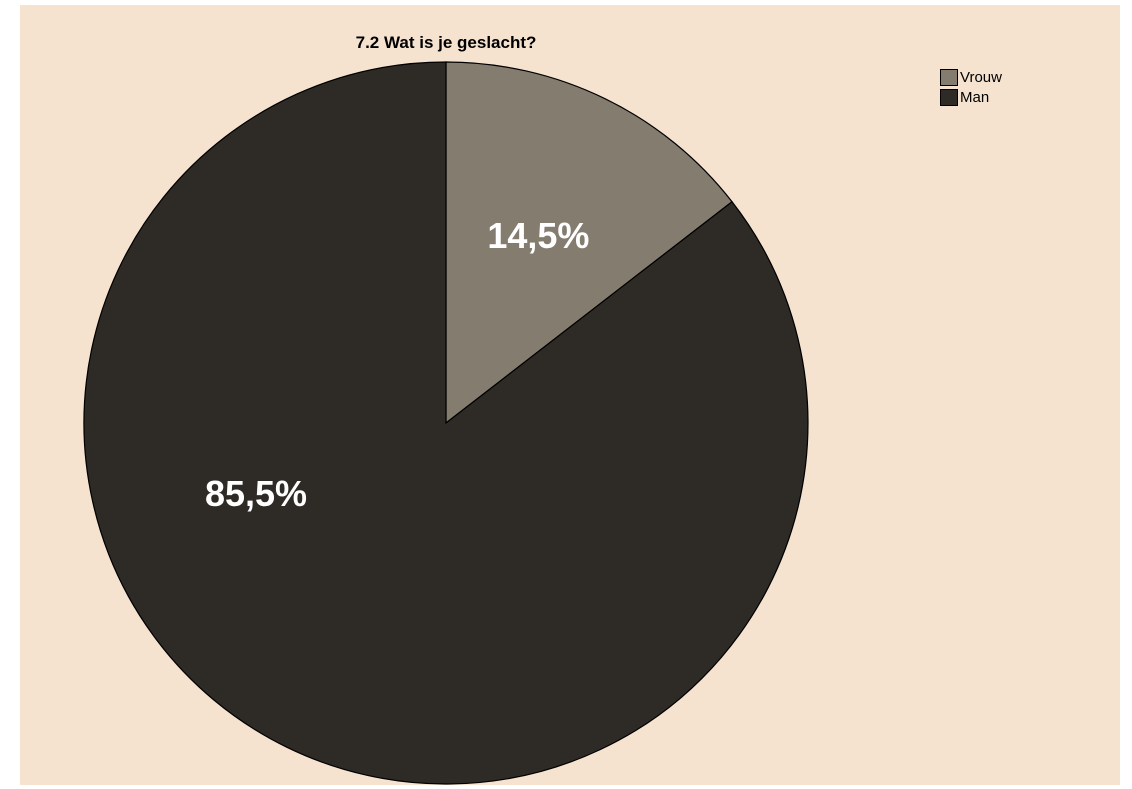 The width and height of the screenshot is (1132, 789). Describe the element at coordinates (256, 493) in the screenshot. I see `slice-label-man: 85,5%` at that location.